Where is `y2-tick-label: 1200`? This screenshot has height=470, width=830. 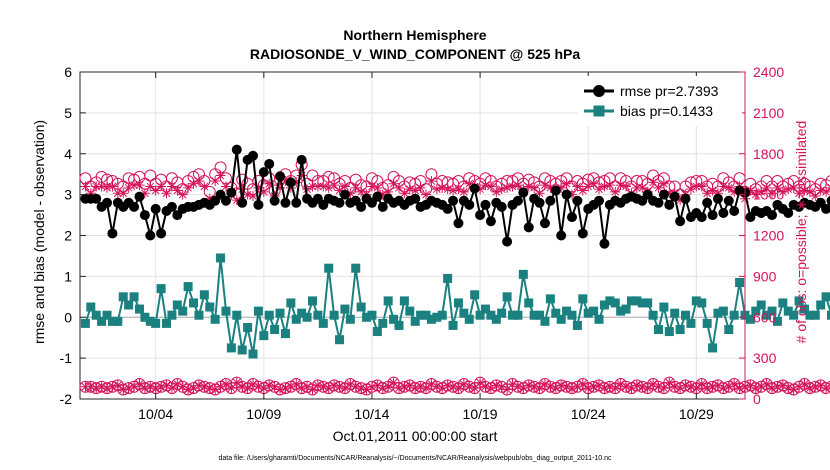
y2-tick-label: 1200 is located at coordinates (768, 236).